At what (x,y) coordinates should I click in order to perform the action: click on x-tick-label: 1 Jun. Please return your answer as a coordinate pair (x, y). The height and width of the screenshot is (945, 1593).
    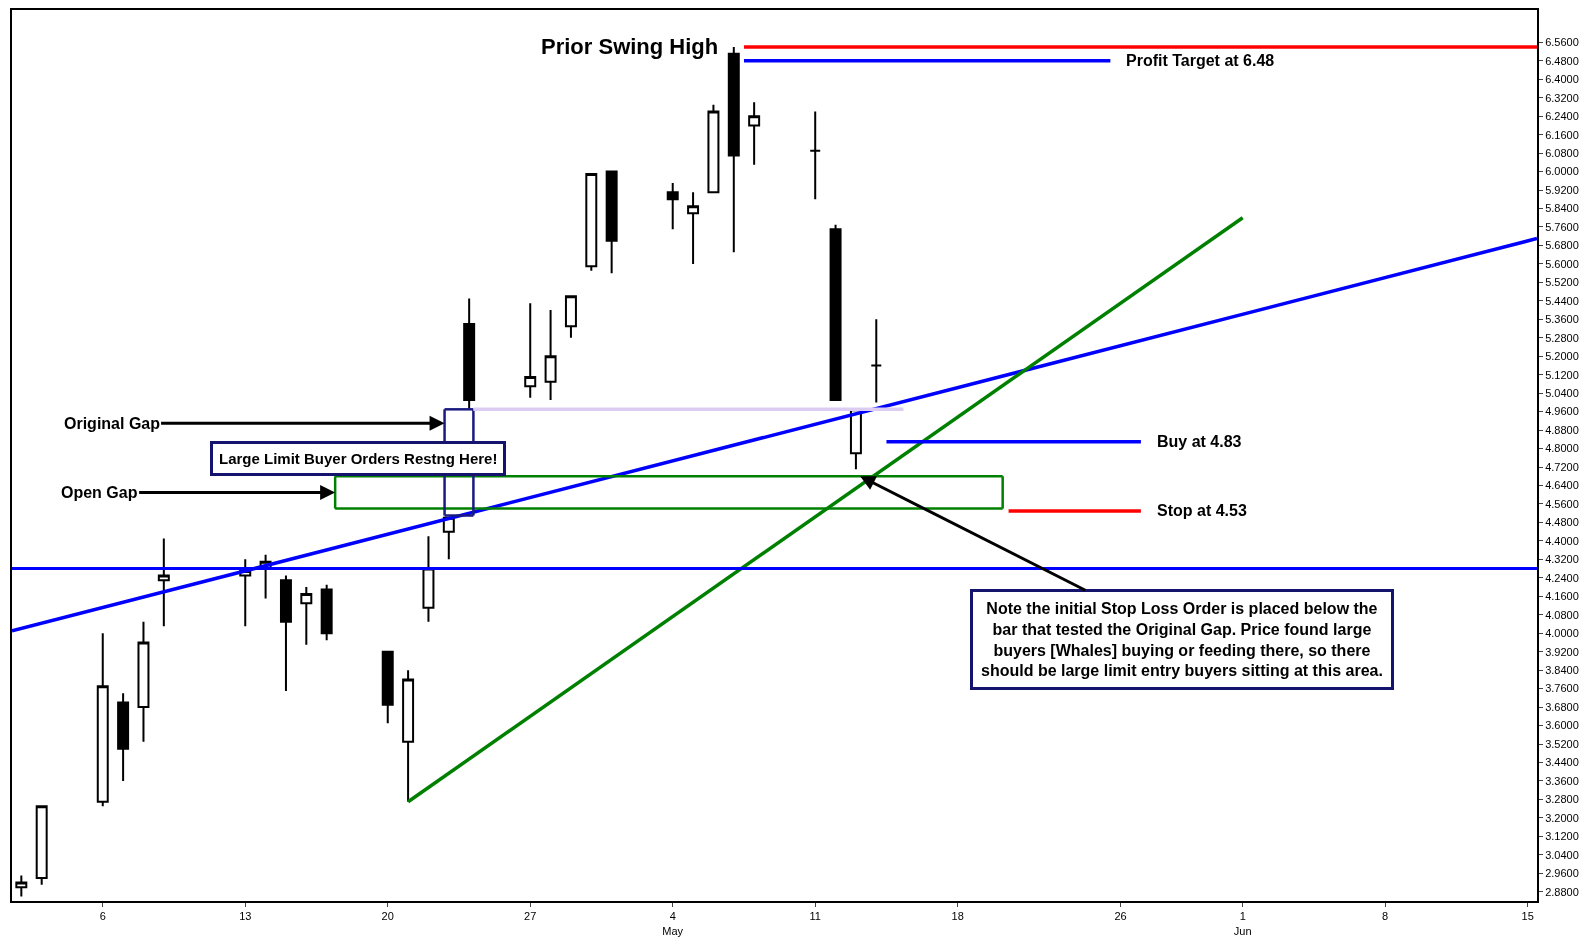
    Looking at the image, I should click on (1242, 923).